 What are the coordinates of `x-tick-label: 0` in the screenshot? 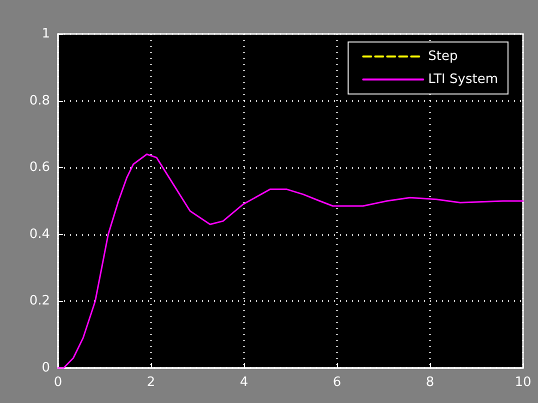 It's located at (58, 382).